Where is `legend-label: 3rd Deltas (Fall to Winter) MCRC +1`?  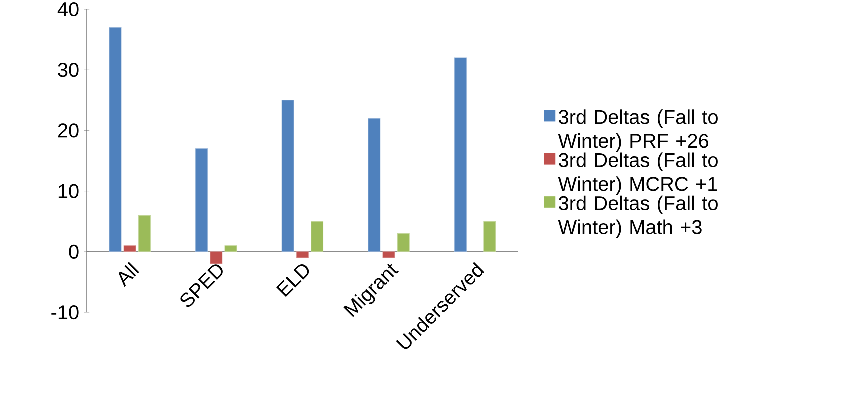 legend-label: 3rd Deltas (Fall to Winter) MCRC +1 is located at coordinates (638, 174).